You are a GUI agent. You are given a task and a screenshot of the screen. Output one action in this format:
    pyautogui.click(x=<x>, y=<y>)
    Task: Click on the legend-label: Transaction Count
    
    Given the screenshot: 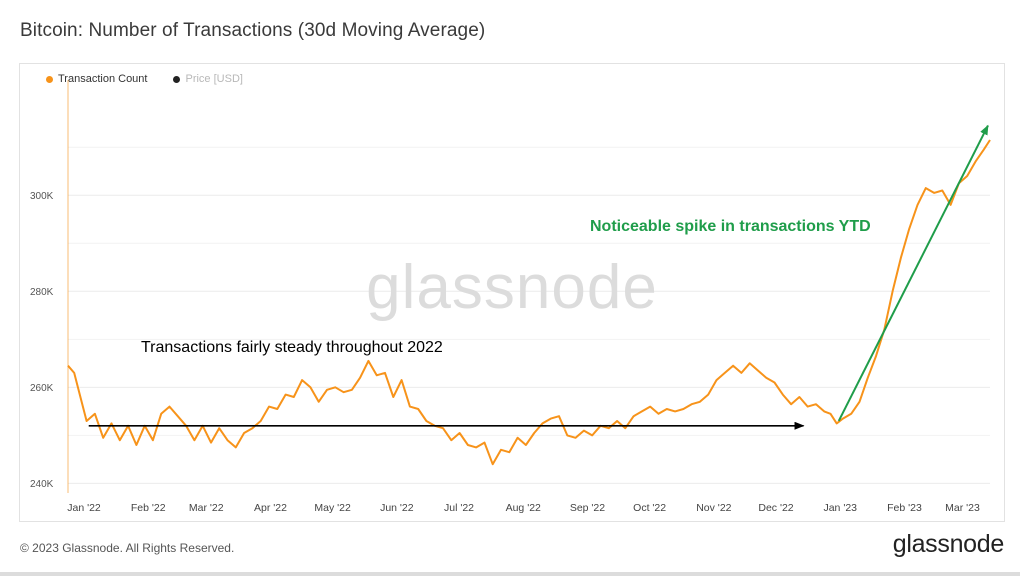 What is the action you would take?
    pyautogui.click(x=103, y=79)
    